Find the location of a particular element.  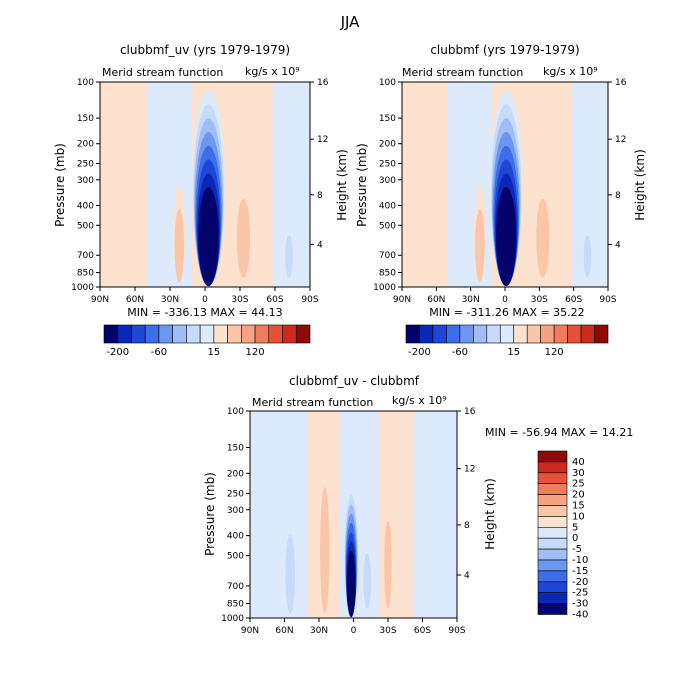

panel-1-right-label: Height (km) is located at coordinates (342, 184).